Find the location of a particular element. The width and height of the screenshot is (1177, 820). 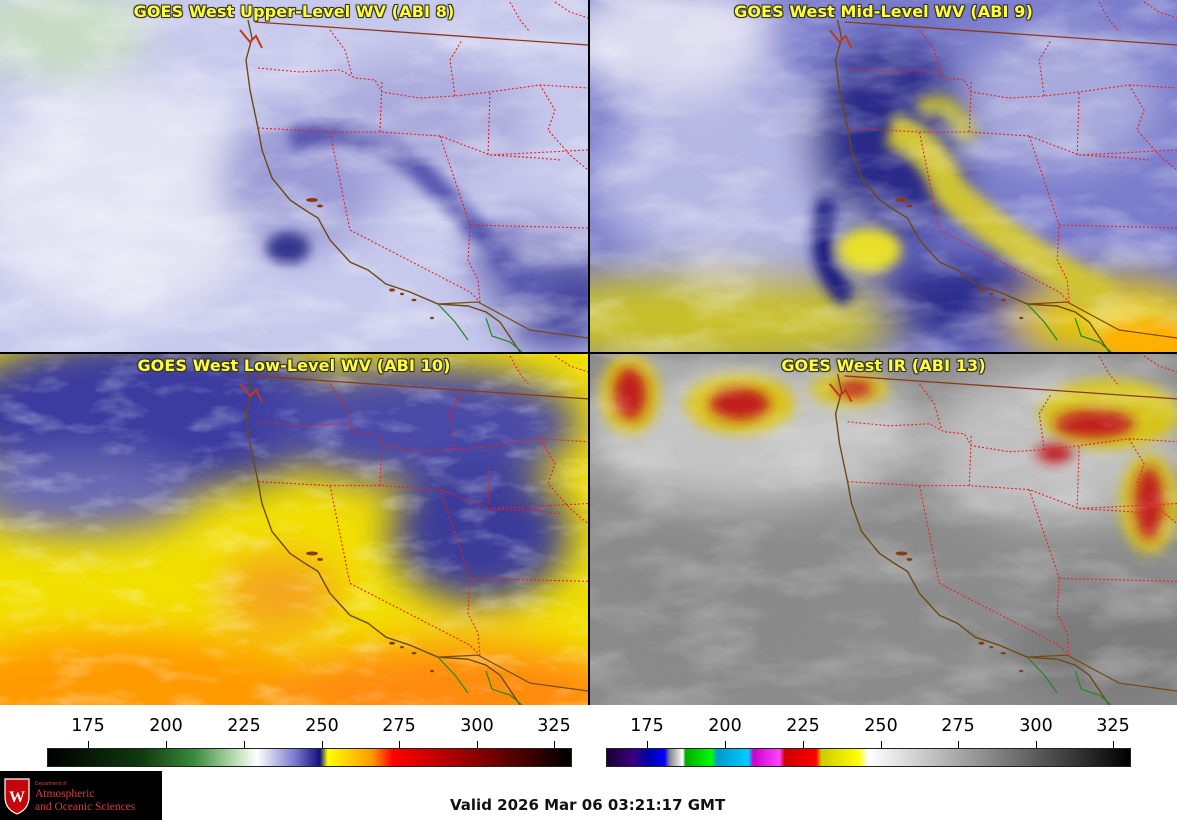

ir-colorbar-gradient is located at coordinates (868, 757).